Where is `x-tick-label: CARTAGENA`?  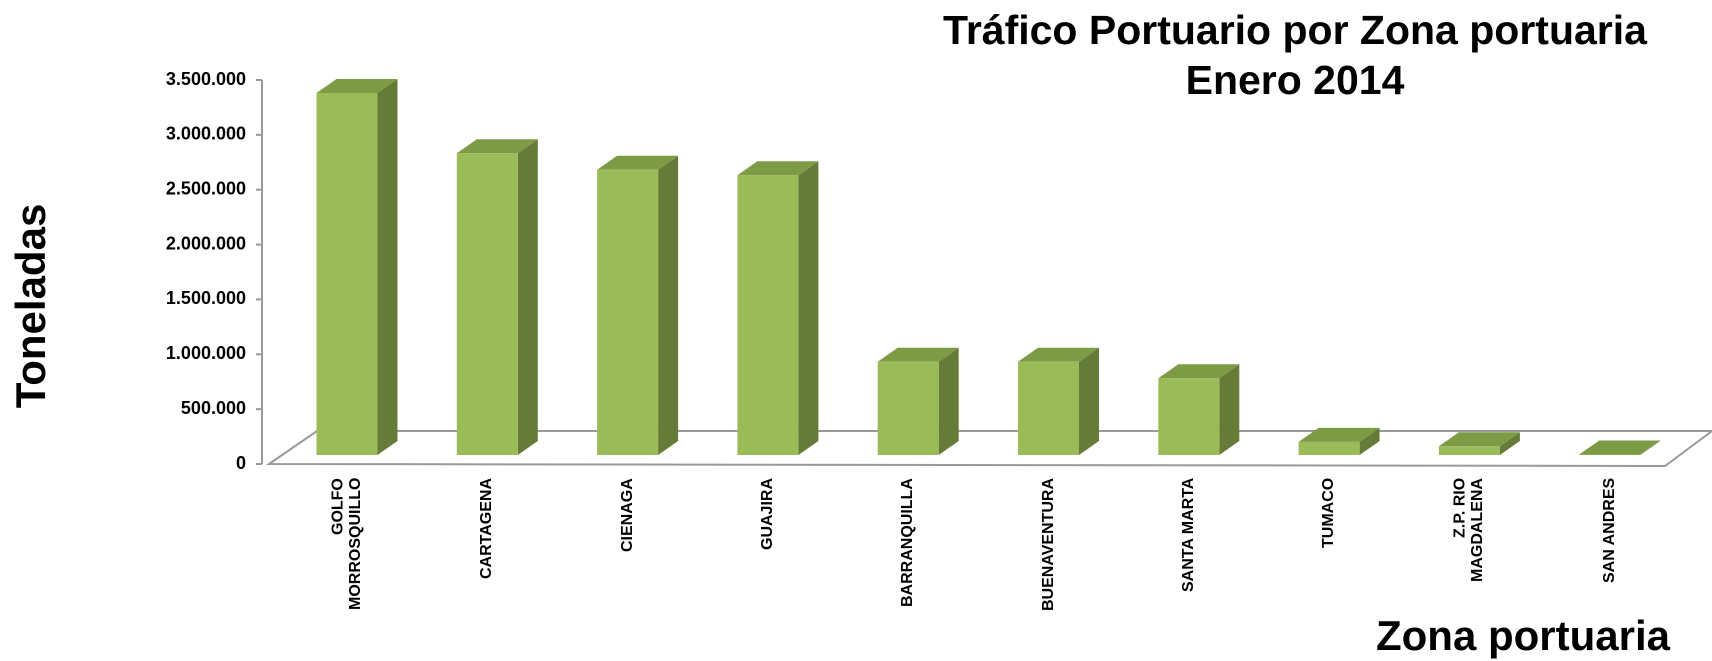 x-tick-label: CARTAGENA is located at coordinates (487, 529).